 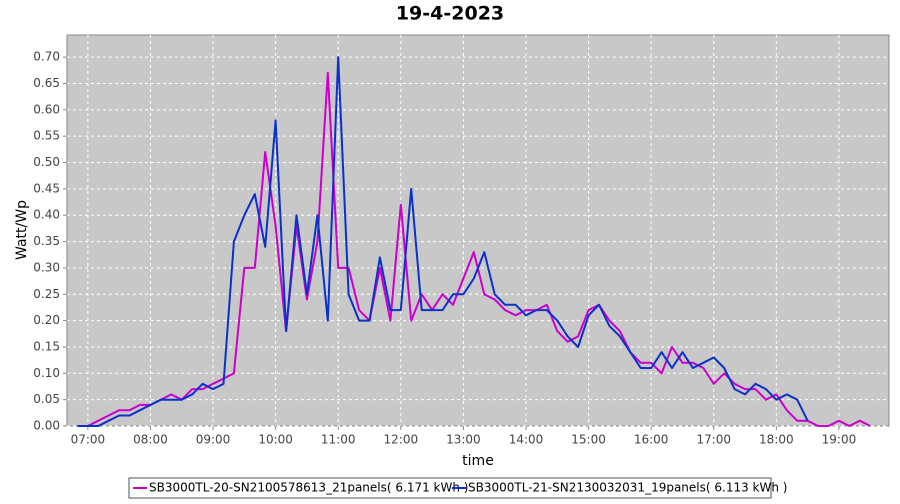 I want to click on y-tick-label: 0.10, so click(x=46, y=373).